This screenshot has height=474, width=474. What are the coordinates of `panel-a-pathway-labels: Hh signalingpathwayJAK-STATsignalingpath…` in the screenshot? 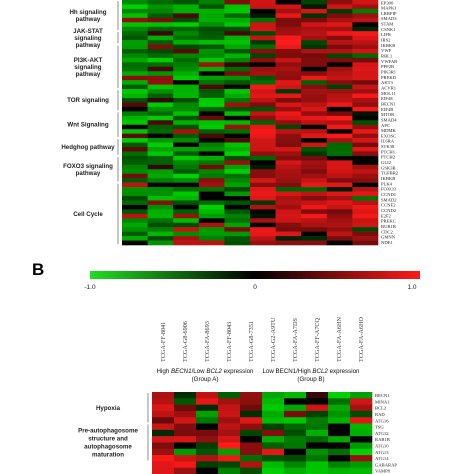 It's located at (90, 122).